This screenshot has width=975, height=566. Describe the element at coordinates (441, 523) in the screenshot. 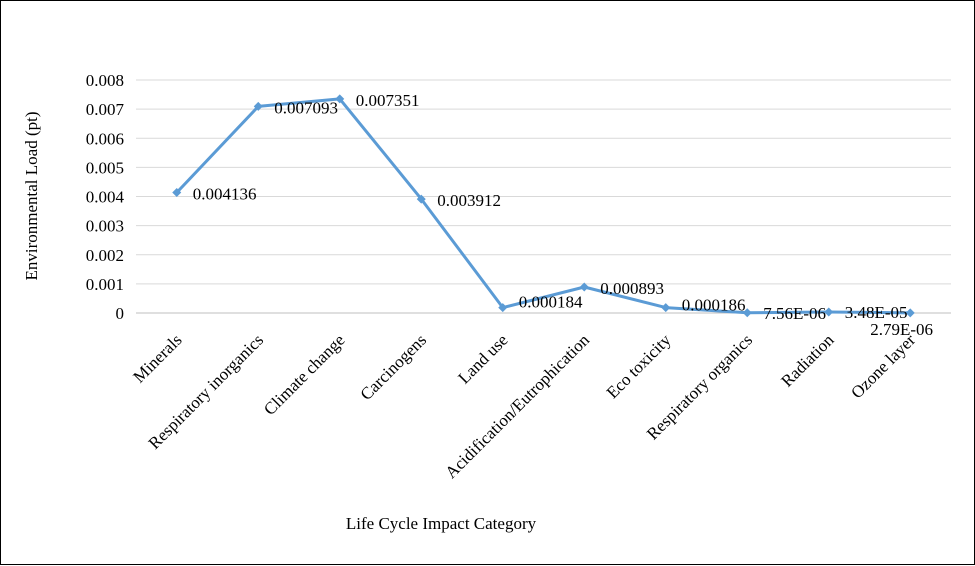

I see `x-axis-title: Life Cycle Impact Category` at that location.